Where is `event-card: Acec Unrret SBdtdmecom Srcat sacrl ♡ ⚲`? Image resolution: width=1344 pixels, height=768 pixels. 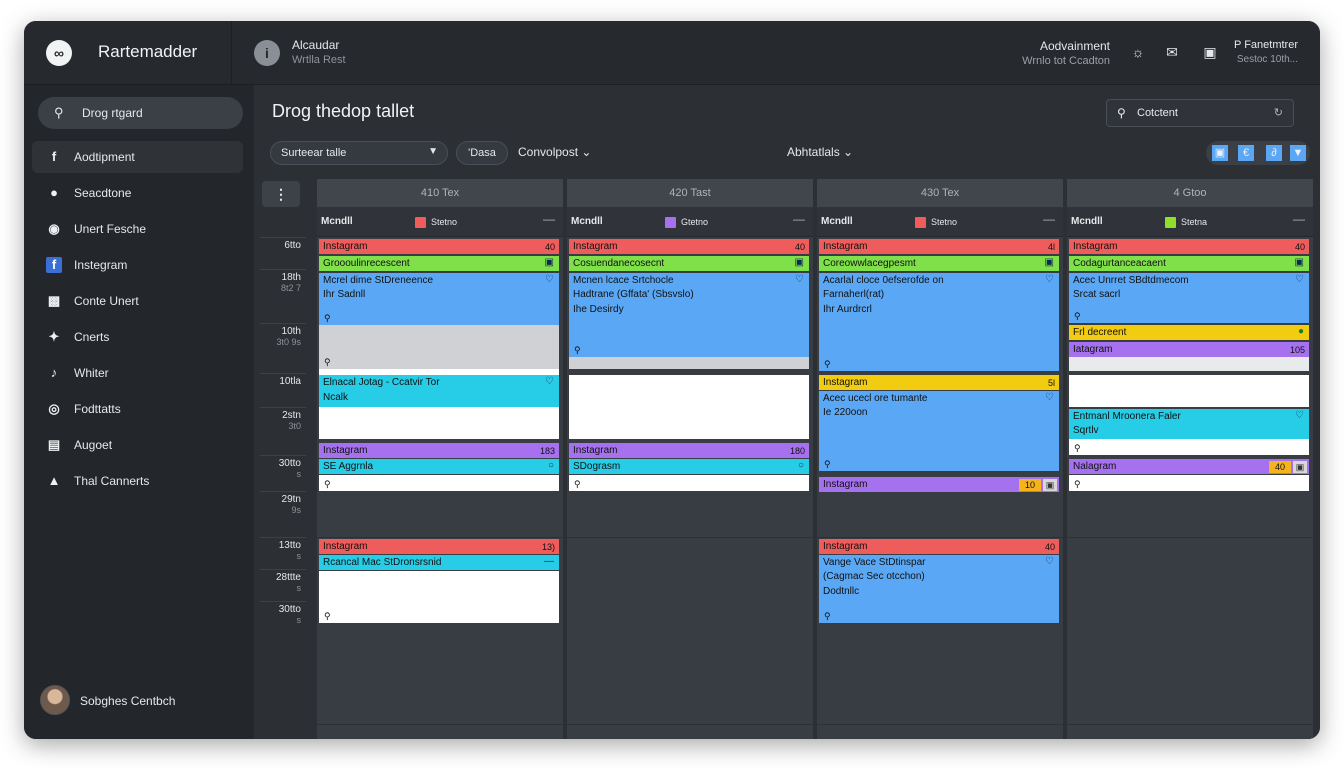 event-card: Acec Unrret SBdtdmecom Srcat sacrl ♡ ⚲ is located at coordinates (1189, 298).